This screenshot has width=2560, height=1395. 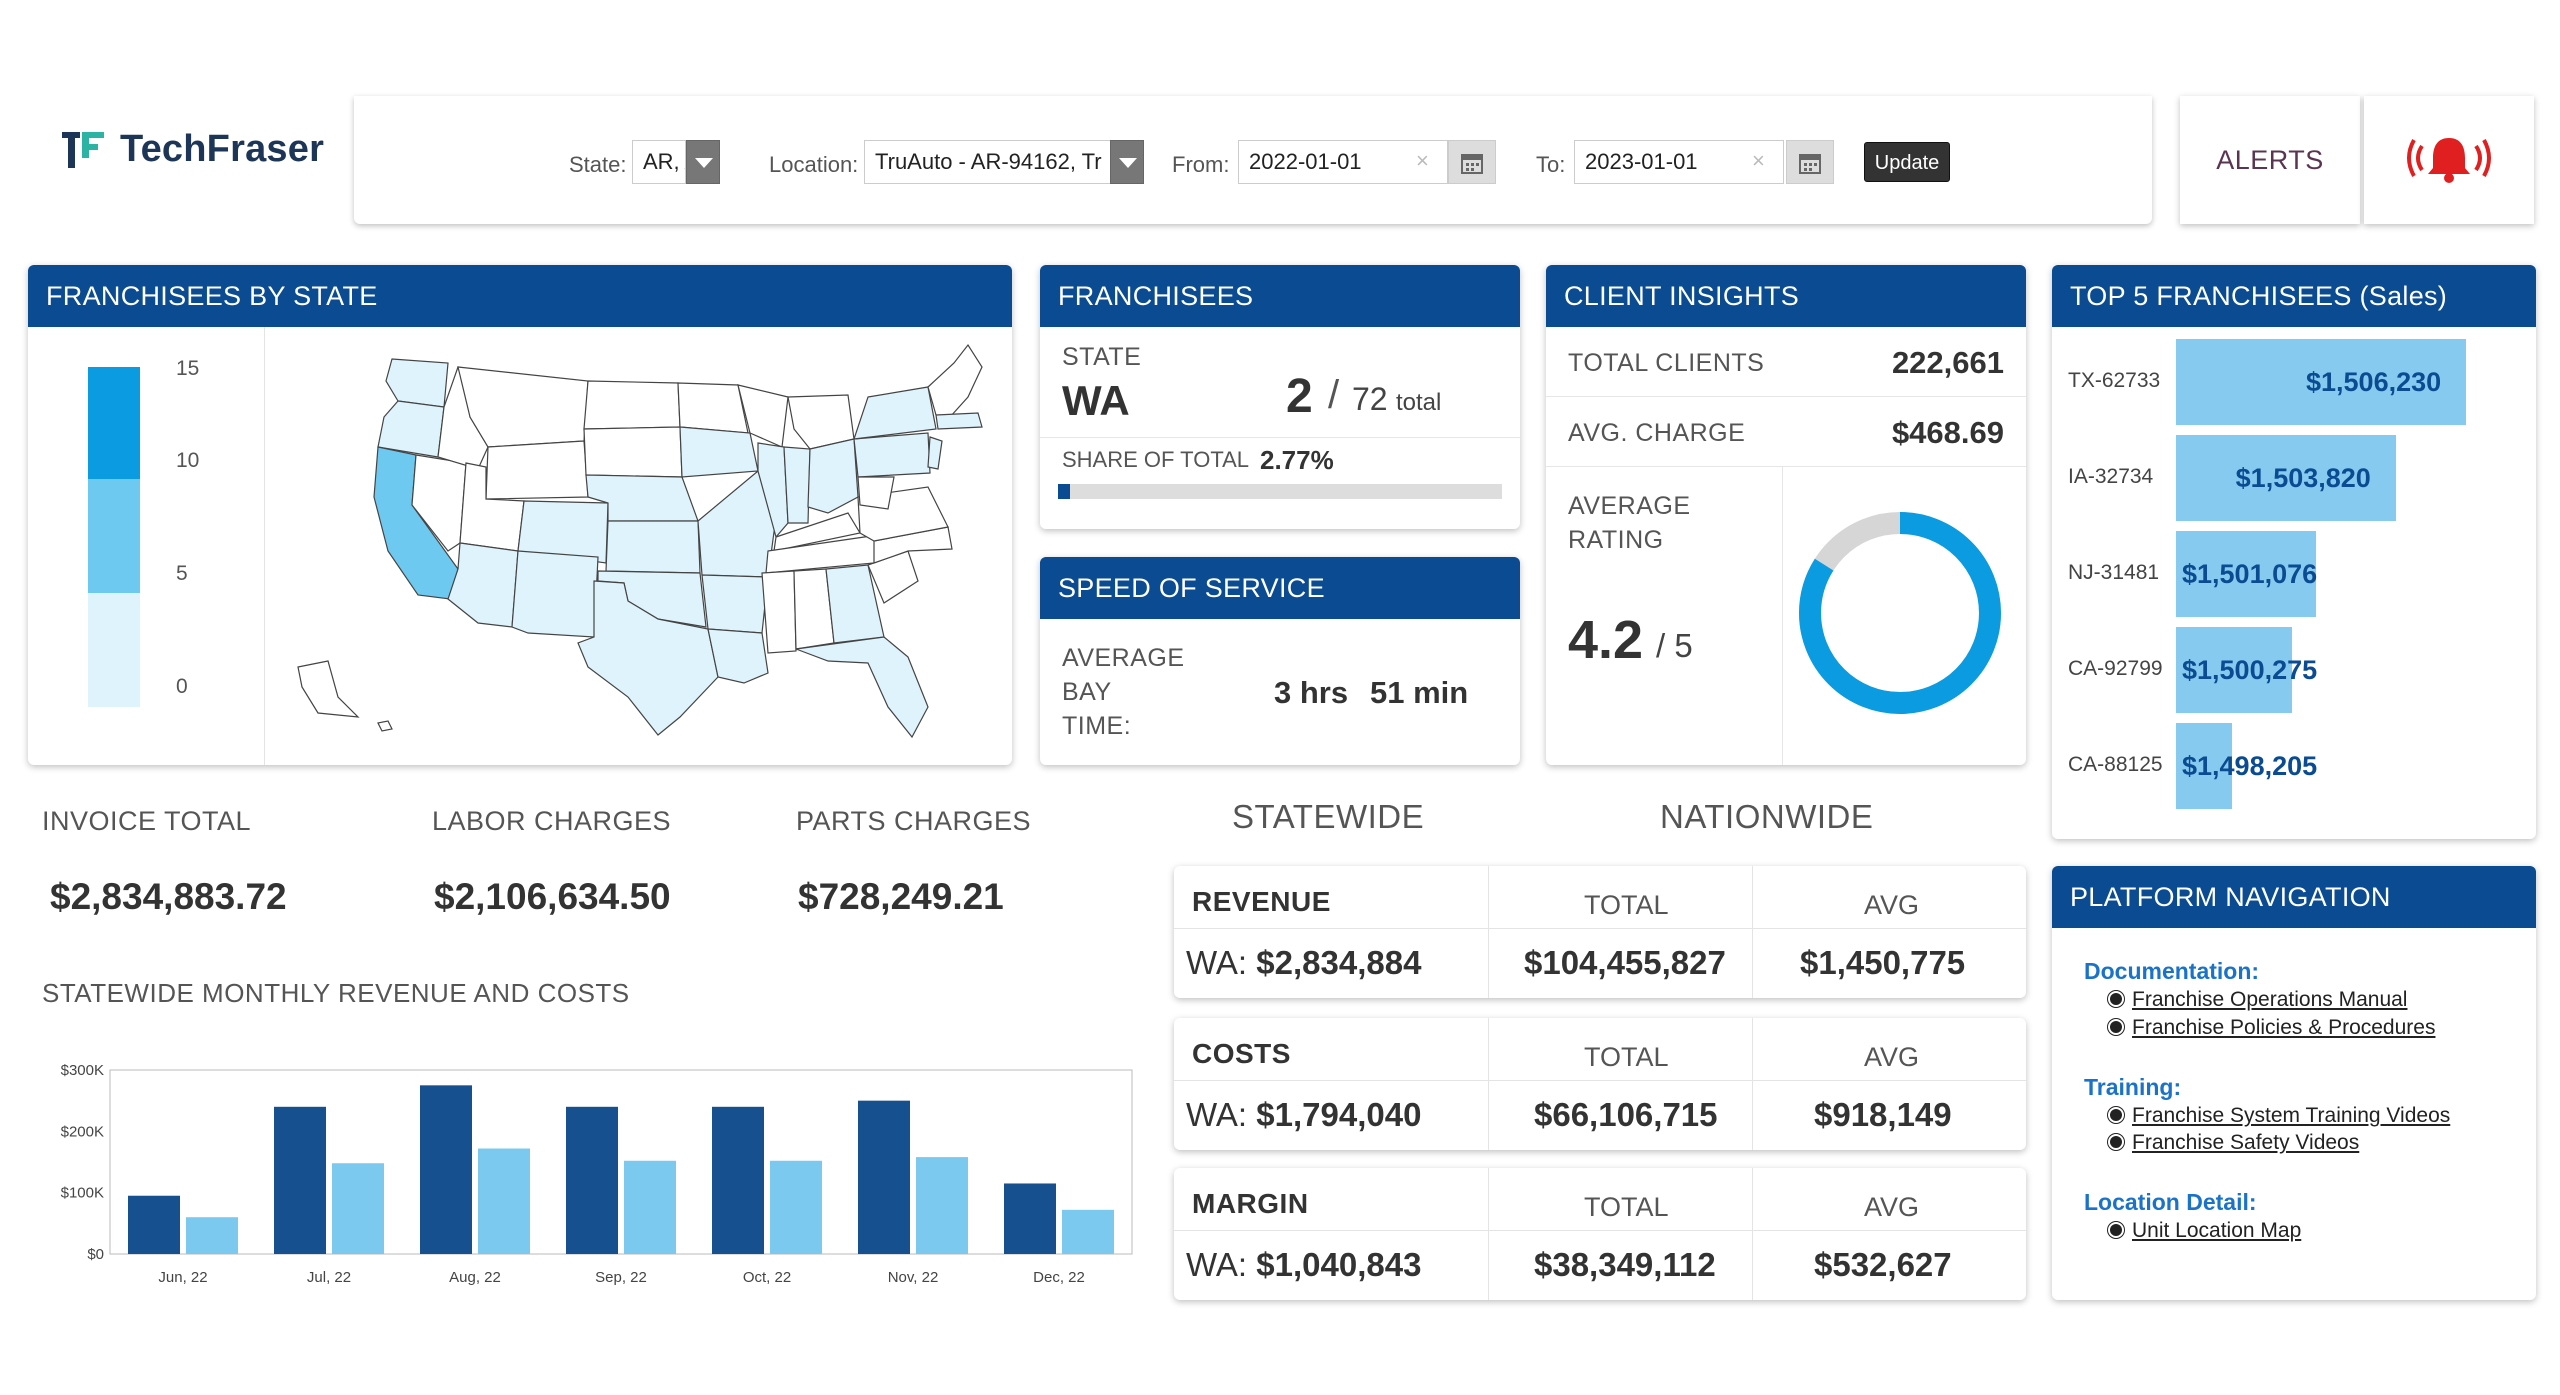 I want to click on franchisees-by-state-card: FRANCHISEES BY STATE 15 10 5 0, so click(x=520, y=515).